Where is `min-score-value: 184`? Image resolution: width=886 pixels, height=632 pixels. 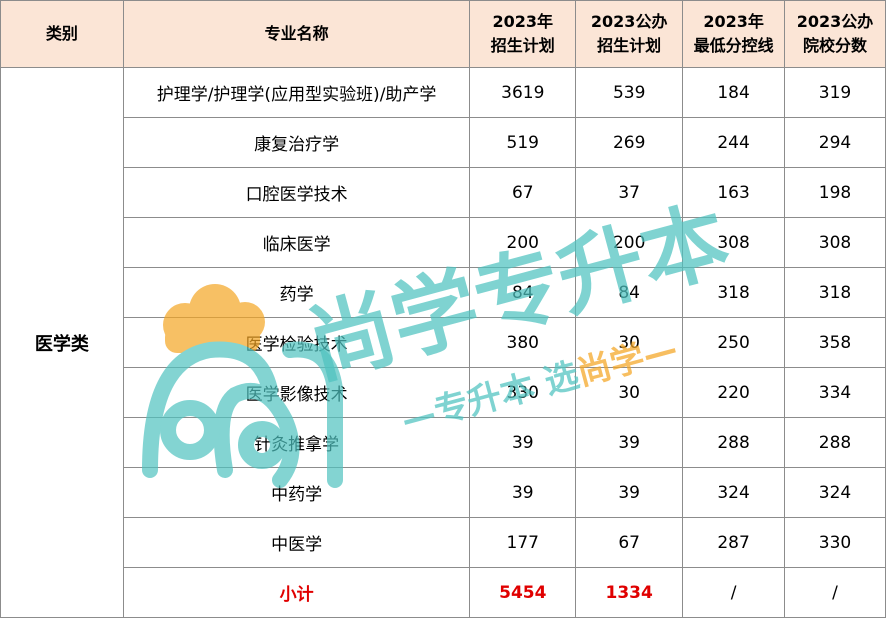 min-score-value: 184 is located at coordinates (734, 92).